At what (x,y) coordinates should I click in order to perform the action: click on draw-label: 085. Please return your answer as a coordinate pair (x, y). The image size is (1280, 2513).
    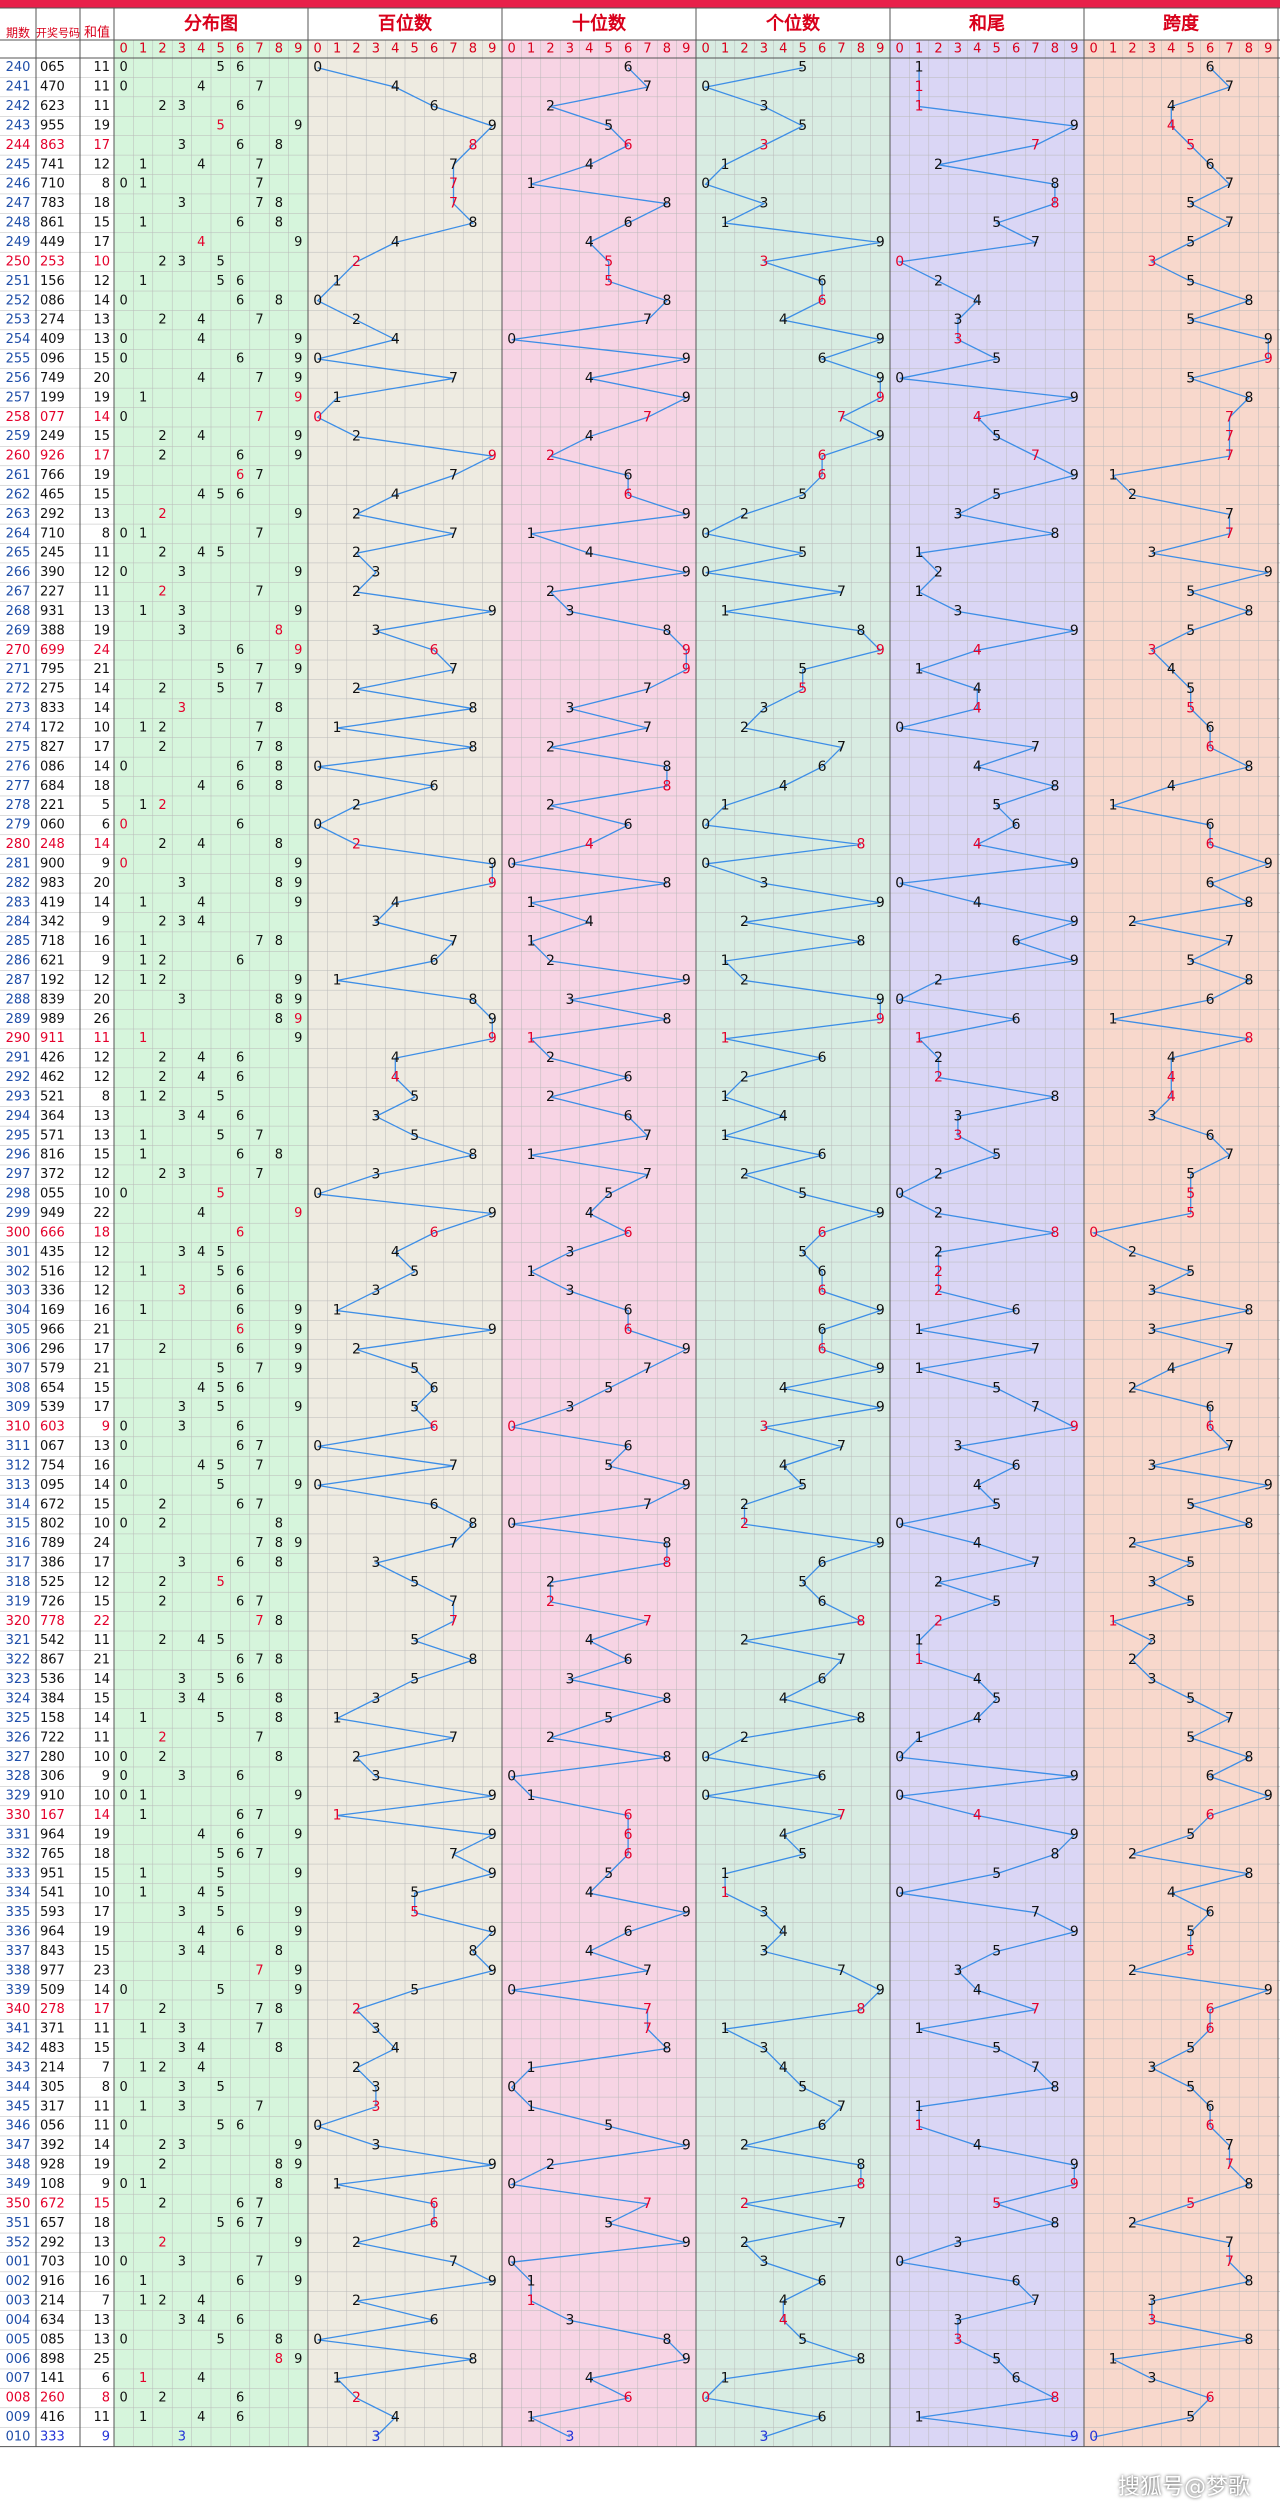
    Looking at the image, I should click on (52, 2339).